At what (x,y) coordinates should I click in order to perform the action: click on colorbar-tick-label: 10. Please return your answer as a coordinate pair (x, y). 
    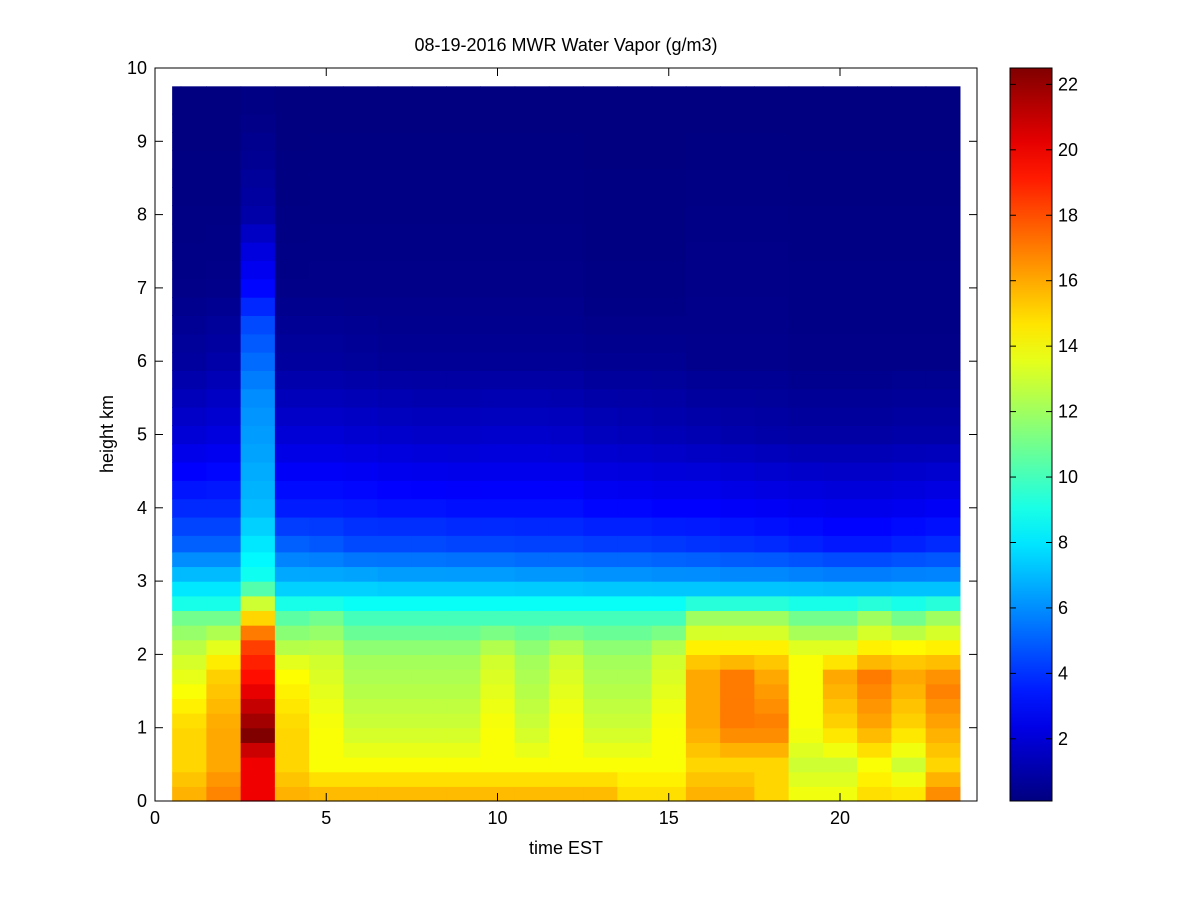
    Looking at the image, I should click on (1068, 477).